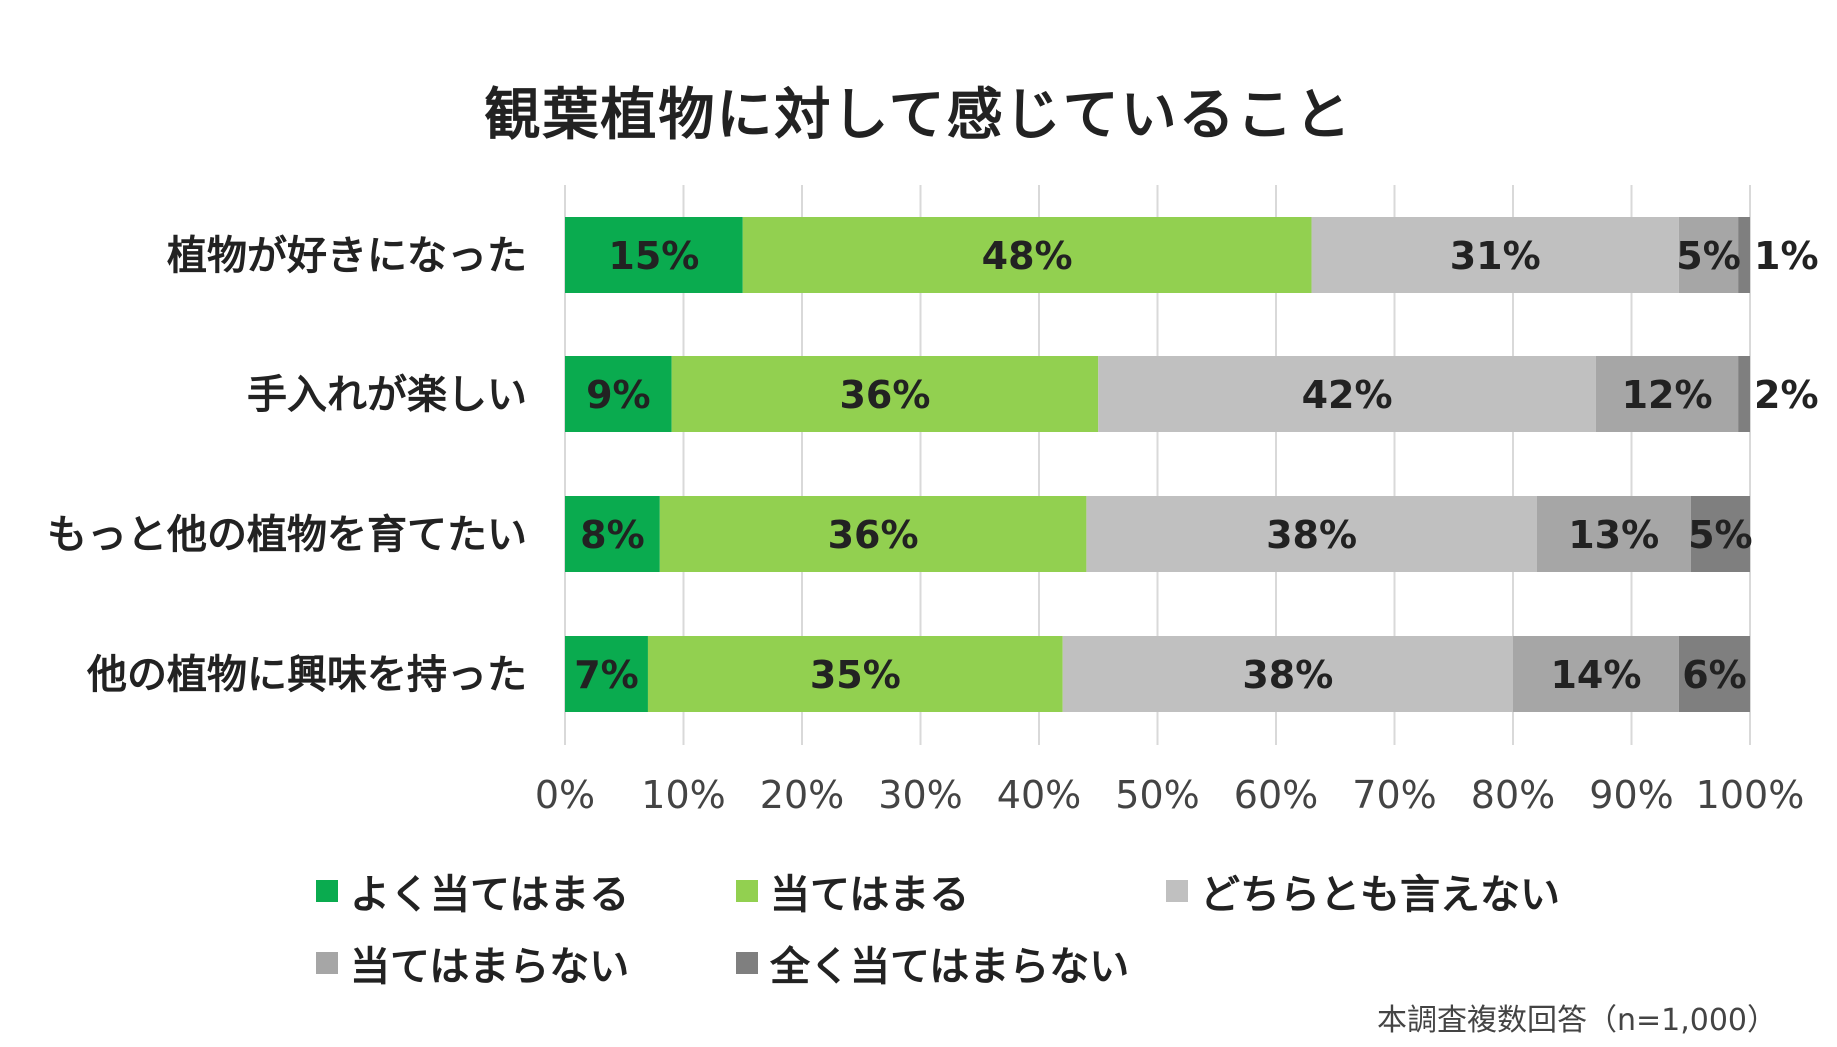 This screenshot has height=1047, width=1837. I want to click on x-tick-label: 40%, so click(1039, 795).